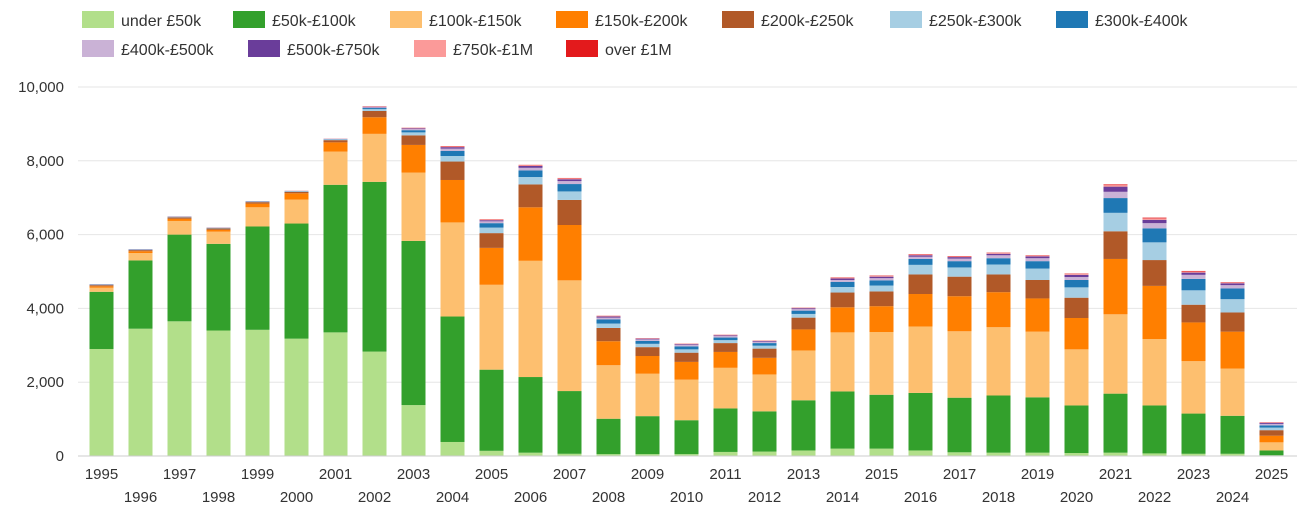 The height and width of the screenshot is (510, 1305). Describe the element at coordinates (1122, 20) in the screenshot. I see `legend-item: £300k-£400k` at that location.